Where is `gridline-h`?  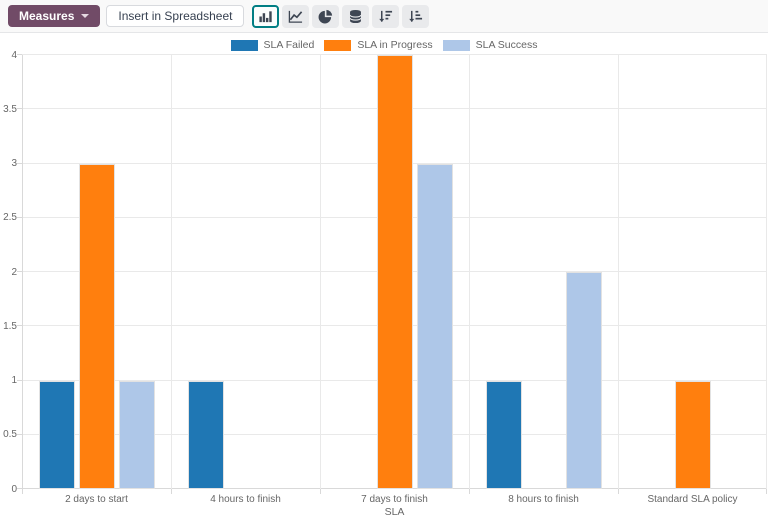
gridline-h is located at coordinates (394, 54).